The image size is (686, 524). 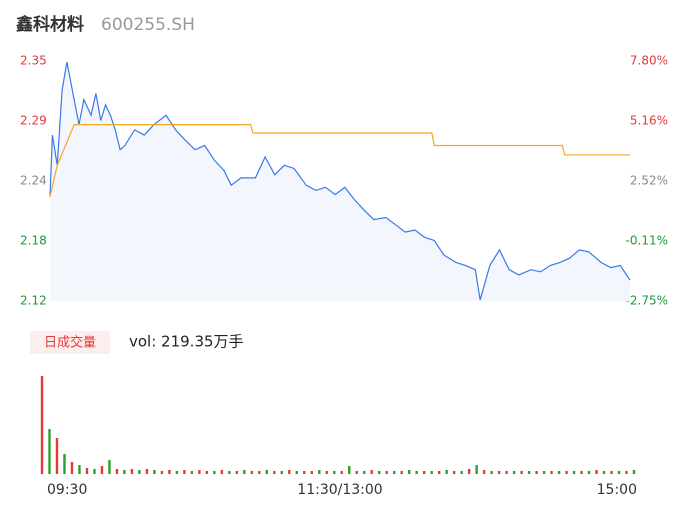 What do you see at coordinates (649, 61) in the screenshot?
I see `y2-tick-label: 7.80%` at bounding box center [649, 61].